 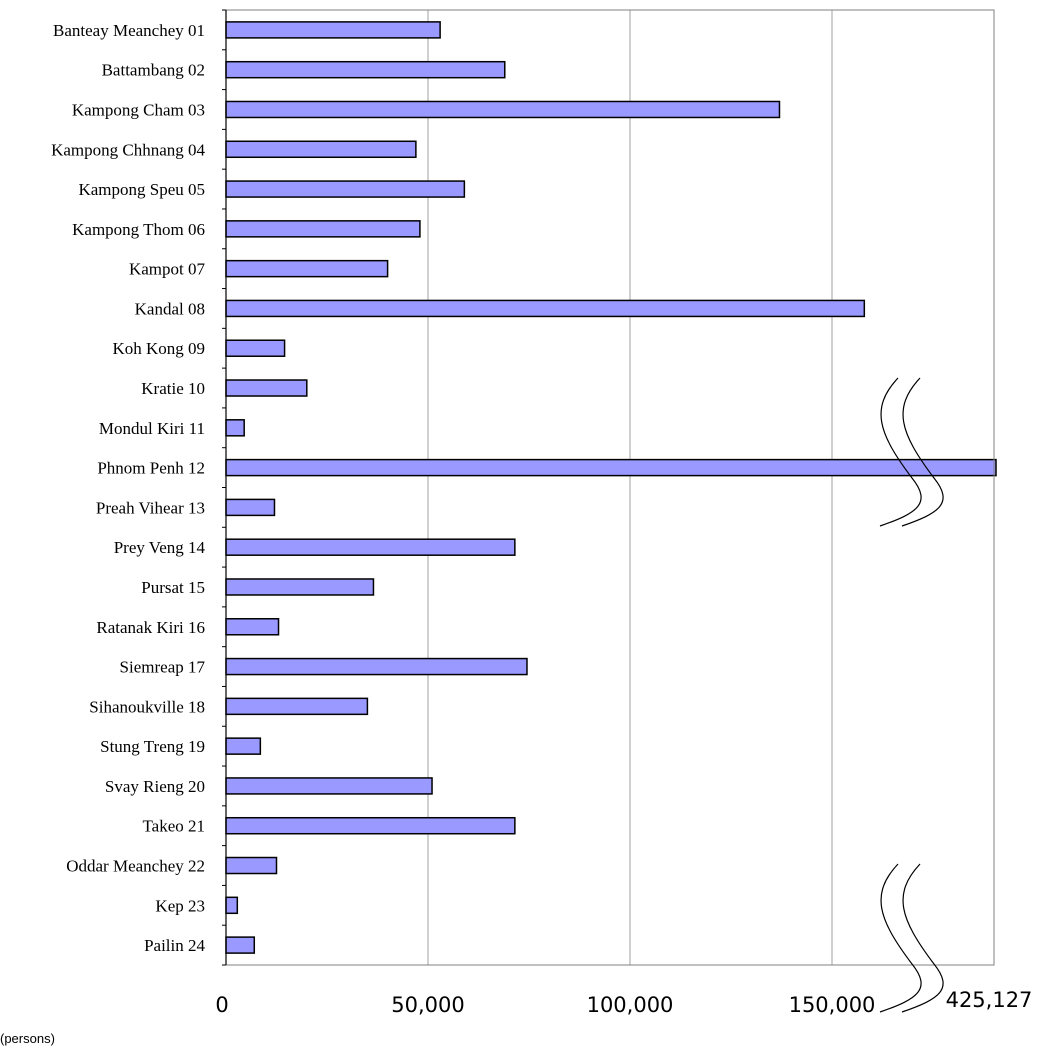 What do you see at coordinates (630, 1005) in the screenshot?
I see `x-tick-label: 100,000` at bounding box center [630, 1005].